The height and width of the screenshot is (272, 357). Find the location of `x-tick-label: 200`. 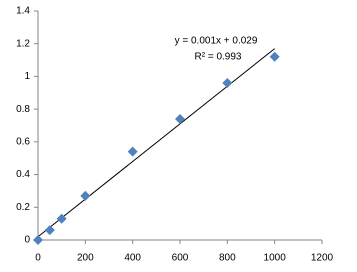

x-tick-label: 200 is located at coordinates (85, 258).